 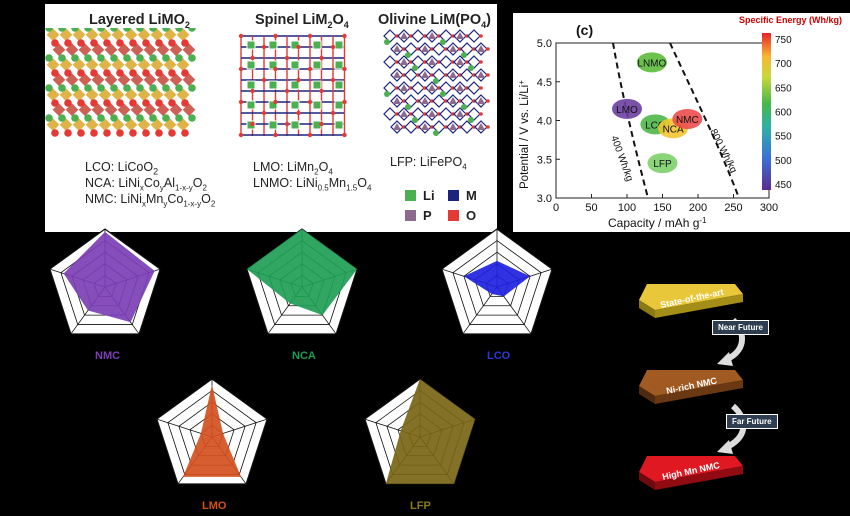 I want to click on colorbar, so click(x=766, y=111).